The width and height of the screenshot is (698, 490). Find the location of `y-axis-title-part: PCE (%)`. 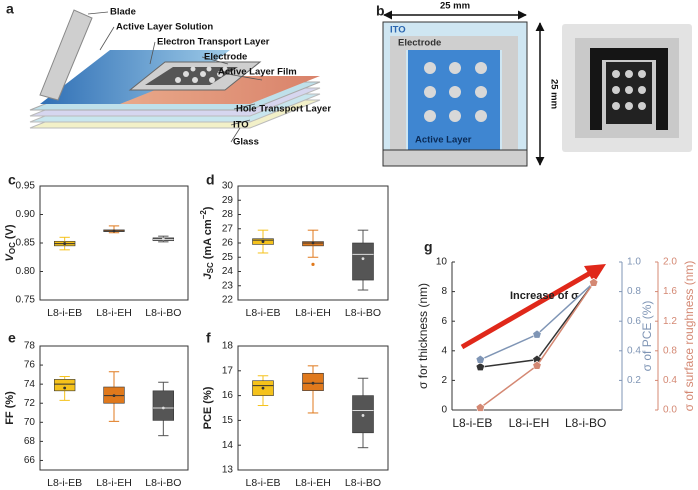

y-axis-title-part: PCE (%) is located at coordinates (208, 407).